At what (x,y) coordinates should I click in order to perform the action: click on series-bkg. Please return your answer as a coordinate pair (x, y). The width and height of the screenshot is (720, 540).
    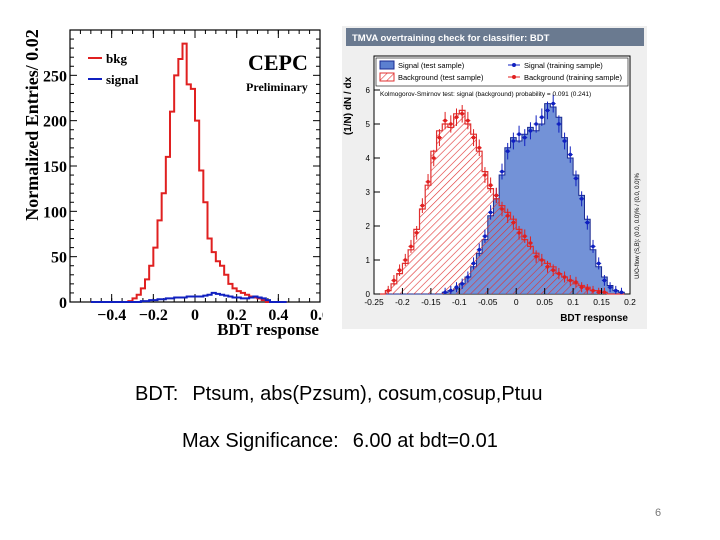
    Looking at the image, I should click on (188, 172).